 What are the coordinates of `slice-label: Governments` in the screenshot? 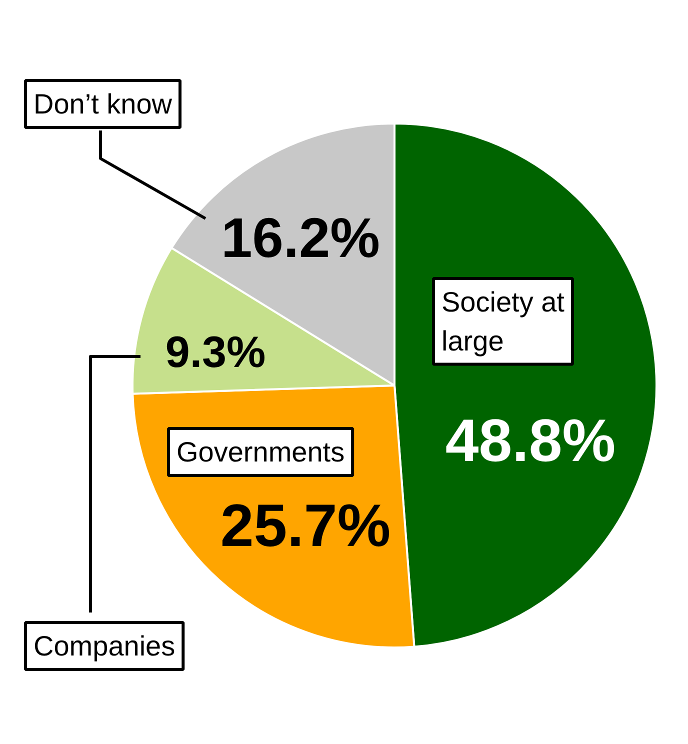 It's located at (260, 452).